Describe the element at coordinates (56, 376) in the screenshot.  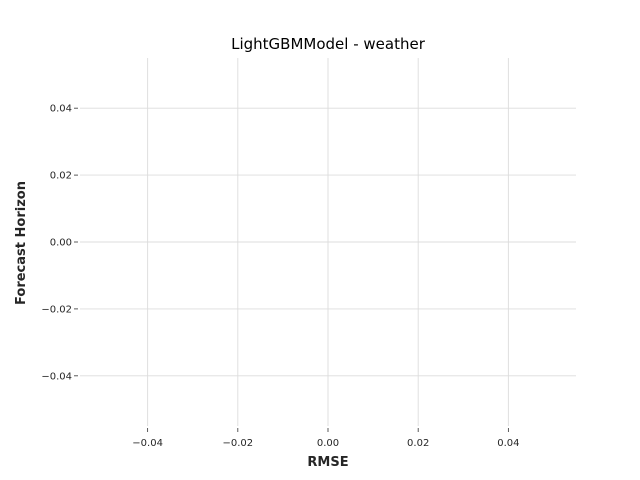
I see `y-tick-label: −0.04` at that location.